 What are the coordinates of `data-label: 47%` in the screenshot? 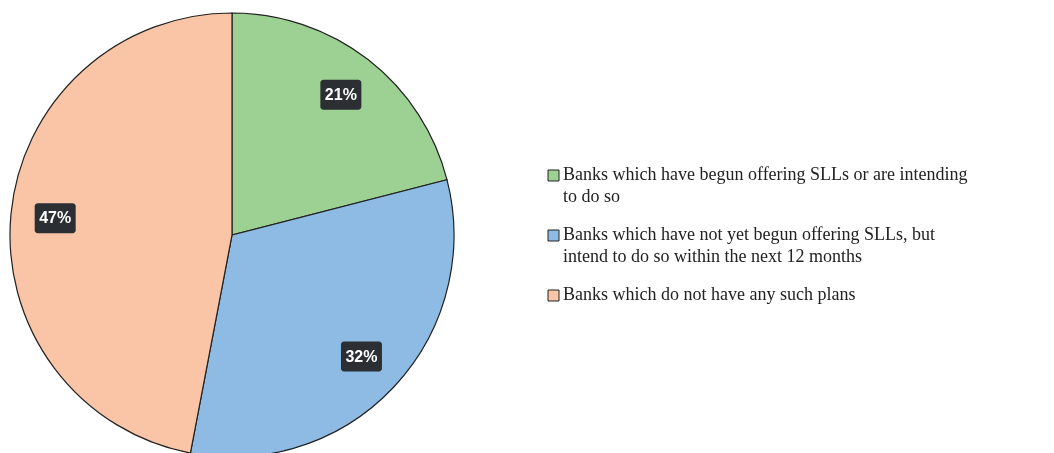 It's located at (55, 218).